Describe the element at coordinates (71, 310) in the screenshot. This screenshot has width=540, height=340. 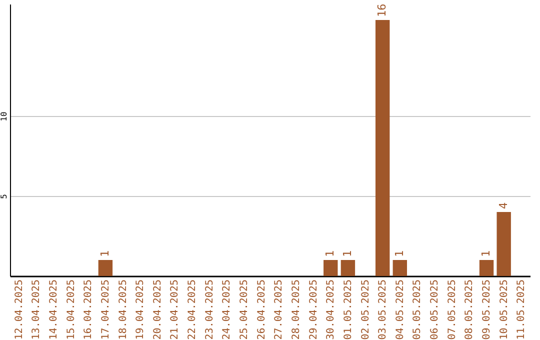
I see `x-tick-label: 15.04.2025` at that location.